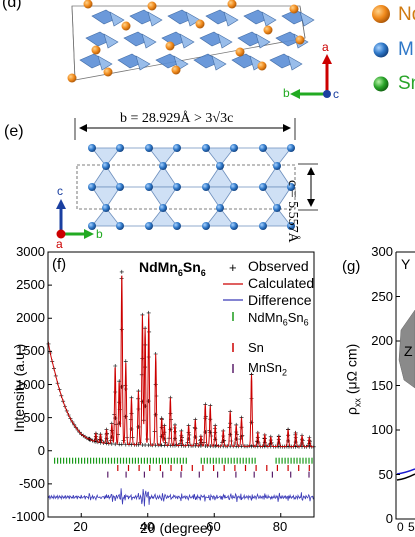 This screenshot has height=537, width=415. What do you see at coordinates (280, 300) in the screenshot?
I see `legend-difference: Difference` at bounding box center [280, 300].